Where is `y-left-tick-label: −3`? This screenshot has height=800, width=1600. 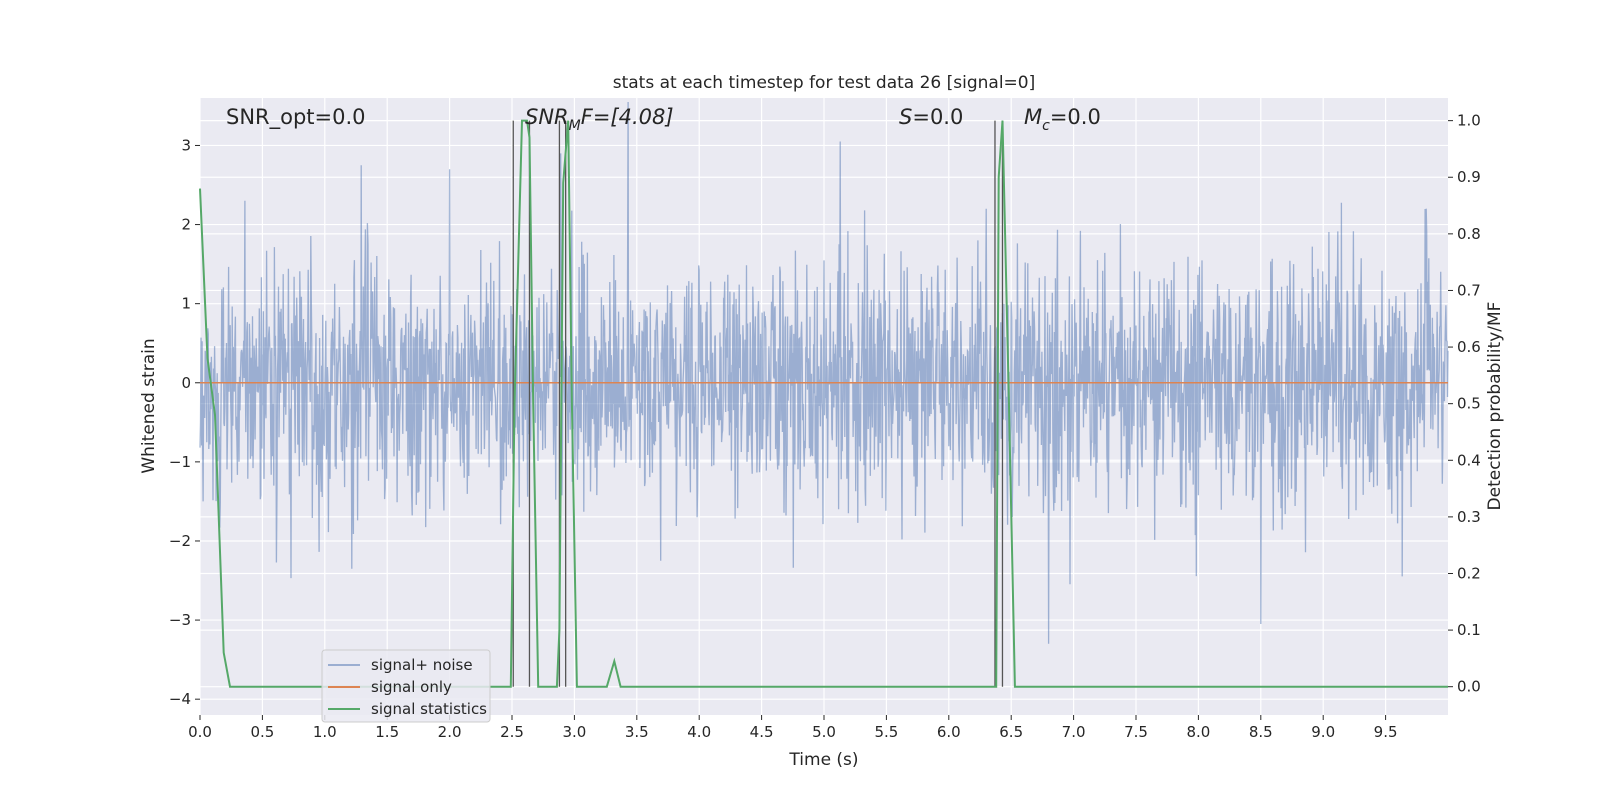
y-left-tick-label: −3 is located at coordinates (180, 620).